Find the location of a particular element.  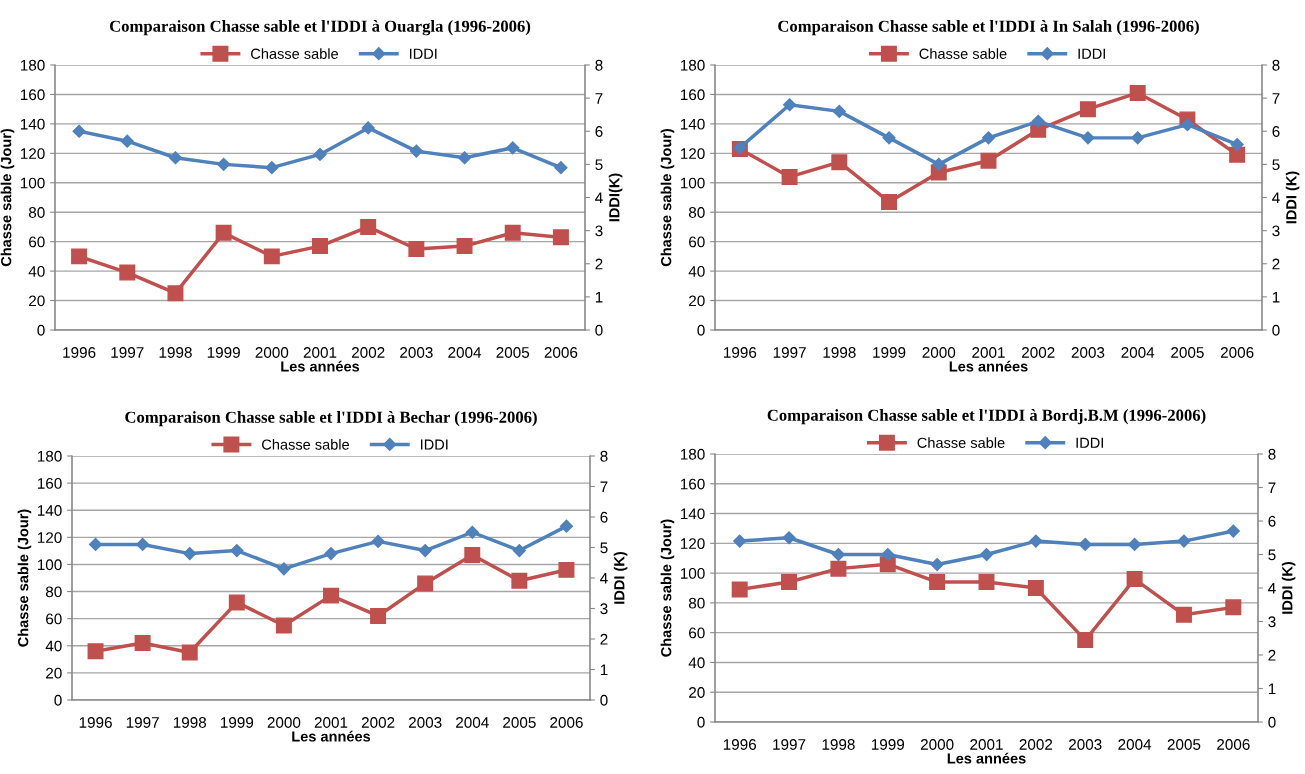

y-tick-label: 0 is located at coordinates (701, 722).